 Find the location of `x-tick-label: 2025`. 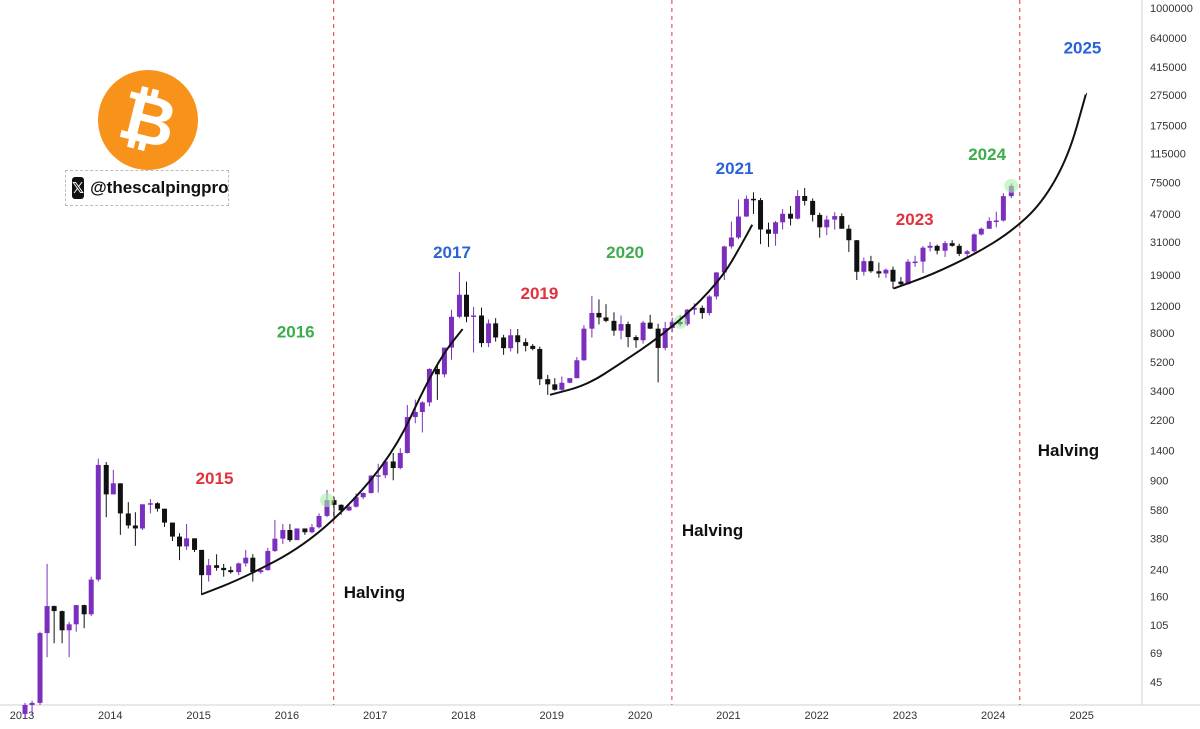

x-tick-label: 2025 is located at coordinates (1081, 716).